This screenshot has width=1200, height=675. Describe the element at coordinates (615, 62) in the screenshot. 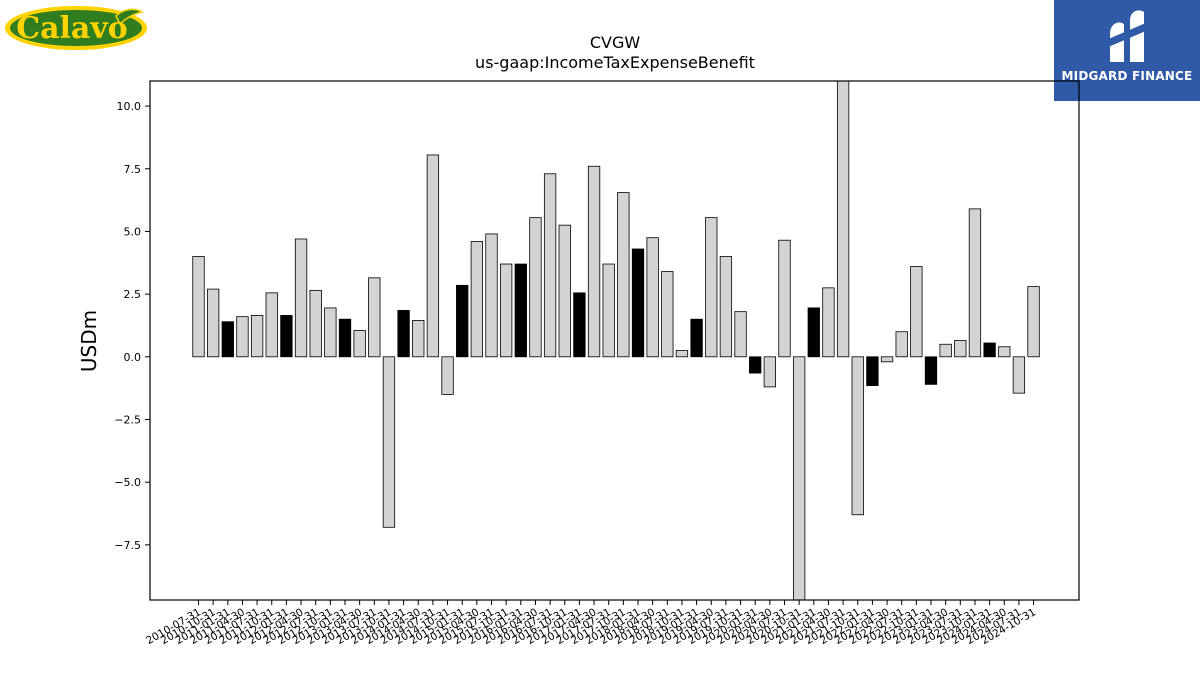

I see `chart-subtitle: us-gaap:IncomeTaxExpenseBenefit` at that location.